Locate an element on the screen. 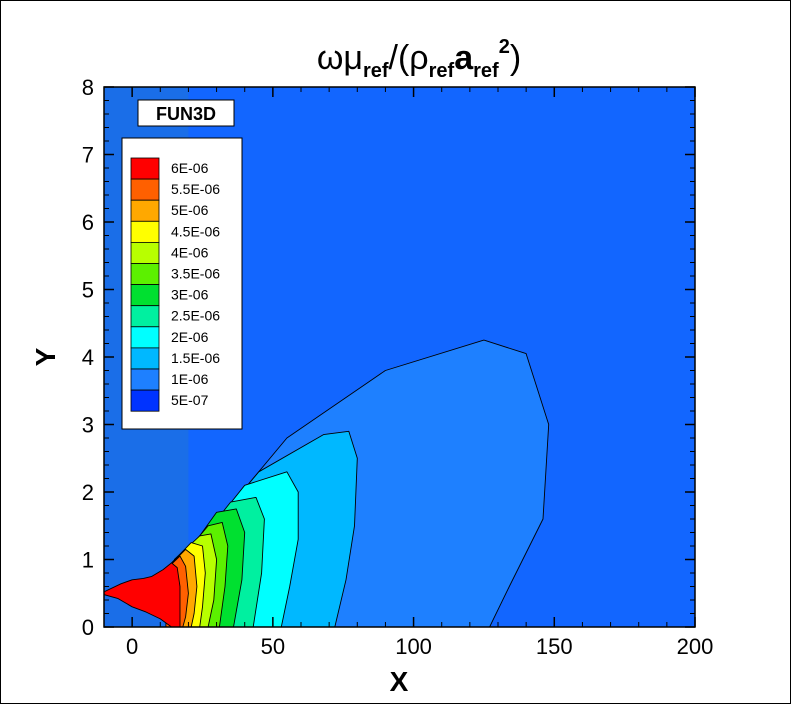 Image resolution: width=791 pixels, height=704 pixels. legend-label: 2E-06 is located at coordinates (190, 337).